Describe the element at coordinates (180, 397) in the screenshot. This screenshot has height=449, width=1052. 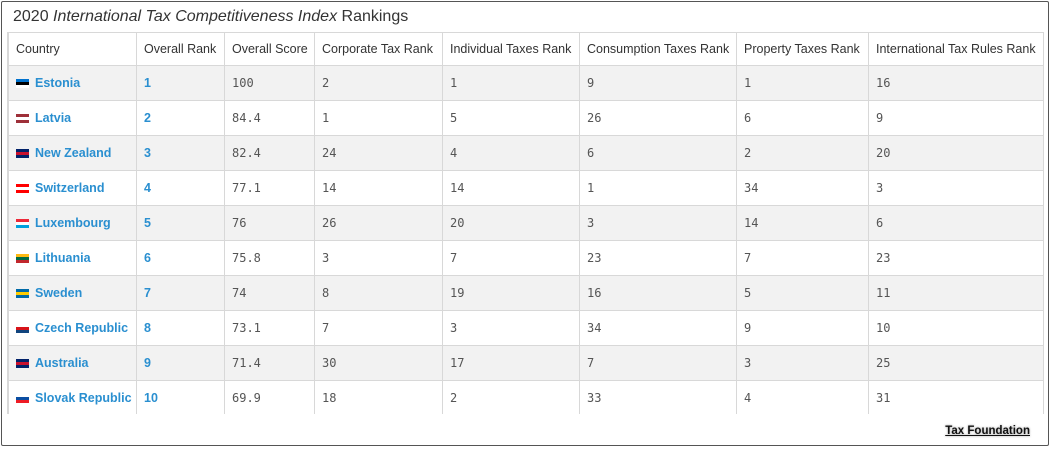
I see `overall-rank-cell: 10` at that location.